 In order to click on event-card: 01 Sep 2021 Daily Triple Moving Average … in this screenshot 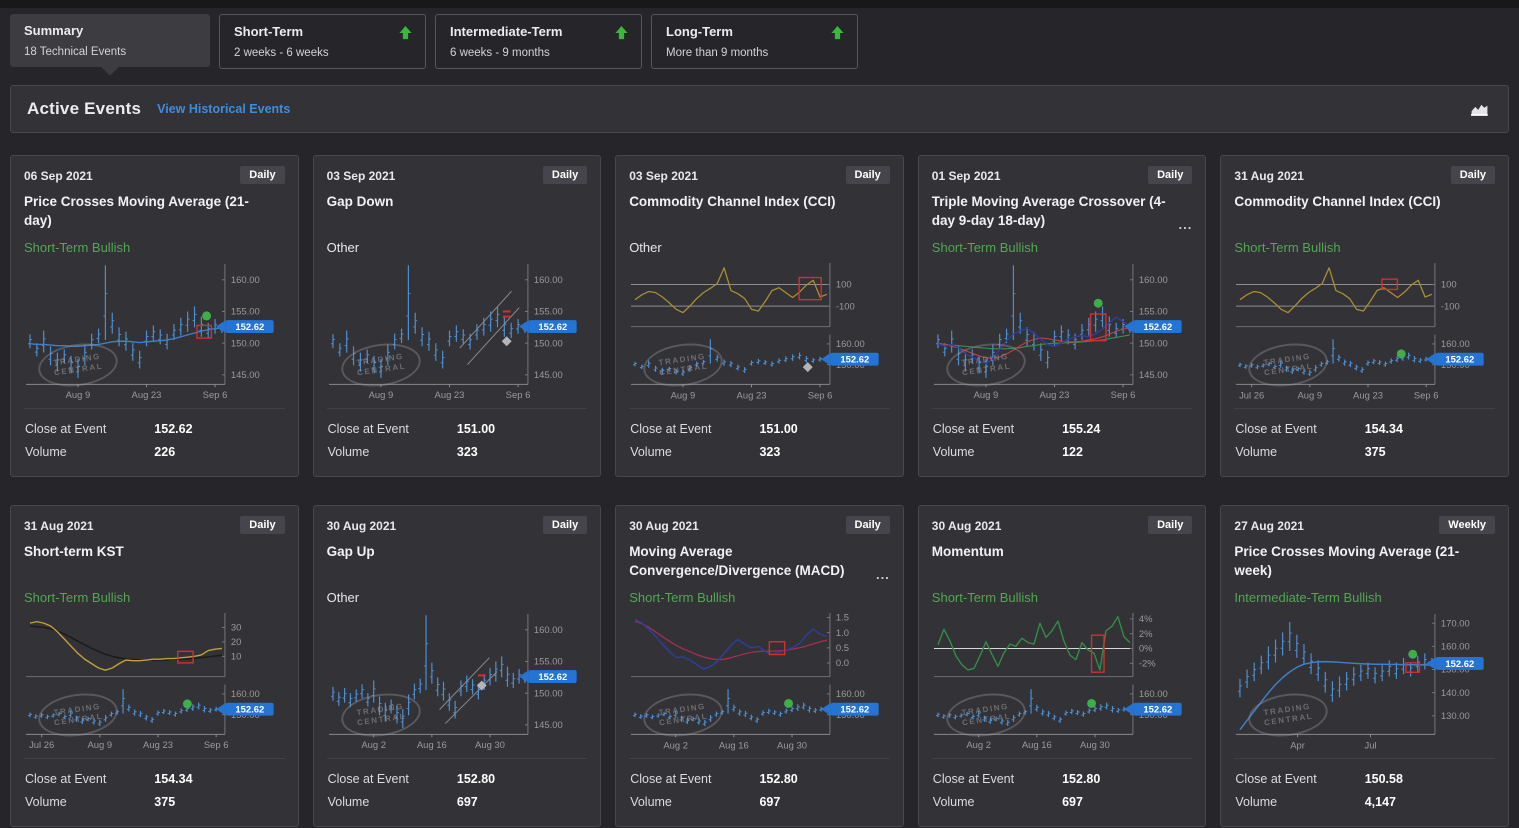, I will do `click(1062, 316)`.